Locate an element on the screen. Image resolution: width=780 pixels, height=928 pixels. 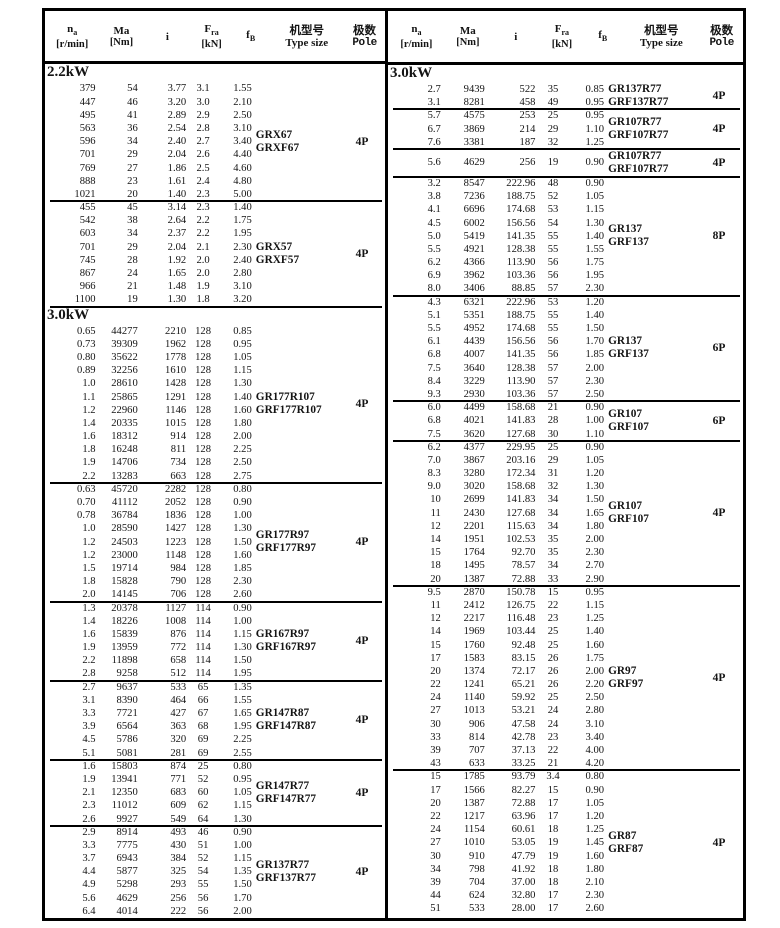
cell-na: 867 is located at coordinates (87, 273).